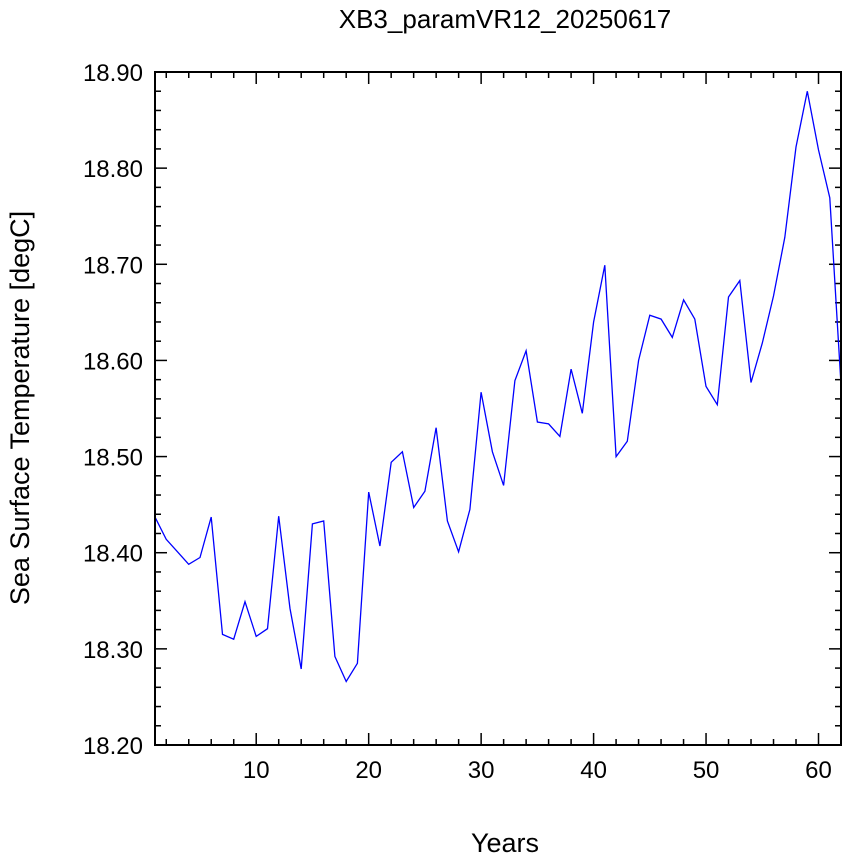 This screenshot has height=859, width=864. What do you see at coordinates (113, 169) in the screenshot?
I see `y-tick-label: 18.80` at bounding box center [113, 169].